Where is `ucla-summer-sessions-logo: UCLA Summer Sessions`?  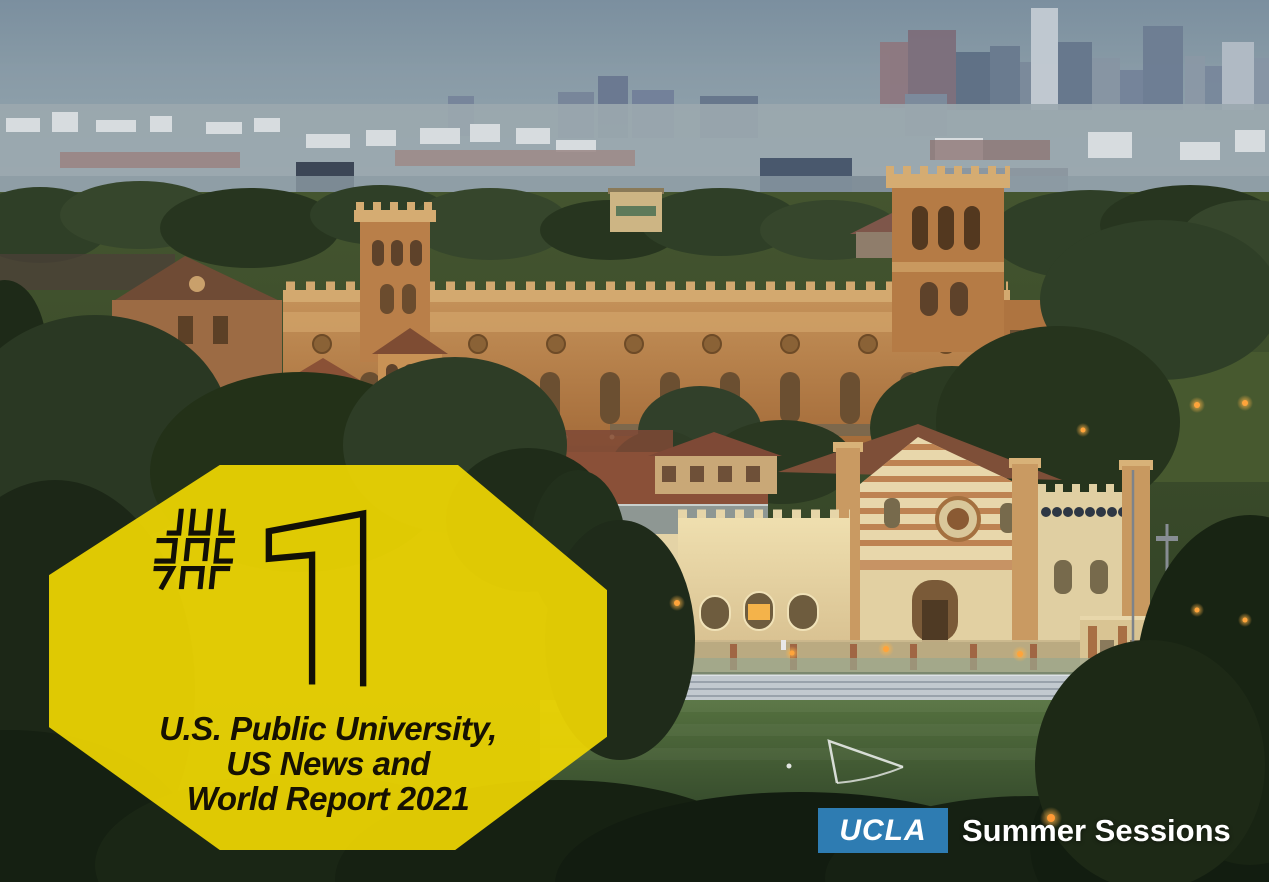
ucla-summer-sessions-logo: UCLA Summer Sessions is located at coordinates (1024, 830).